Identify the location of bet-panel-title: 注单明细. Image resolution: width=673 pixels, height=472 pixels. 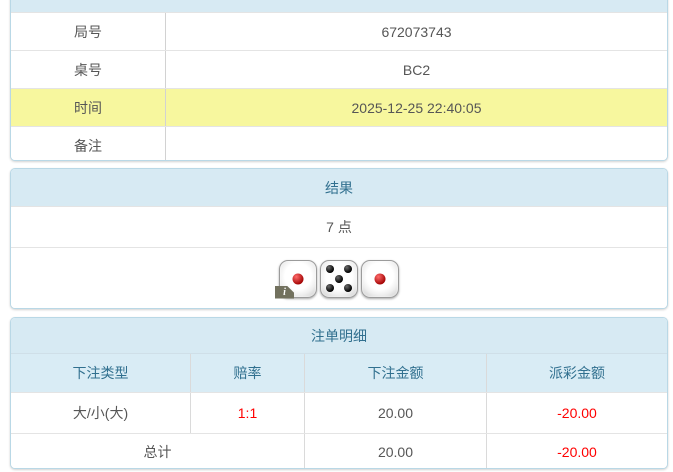
(339, 335).